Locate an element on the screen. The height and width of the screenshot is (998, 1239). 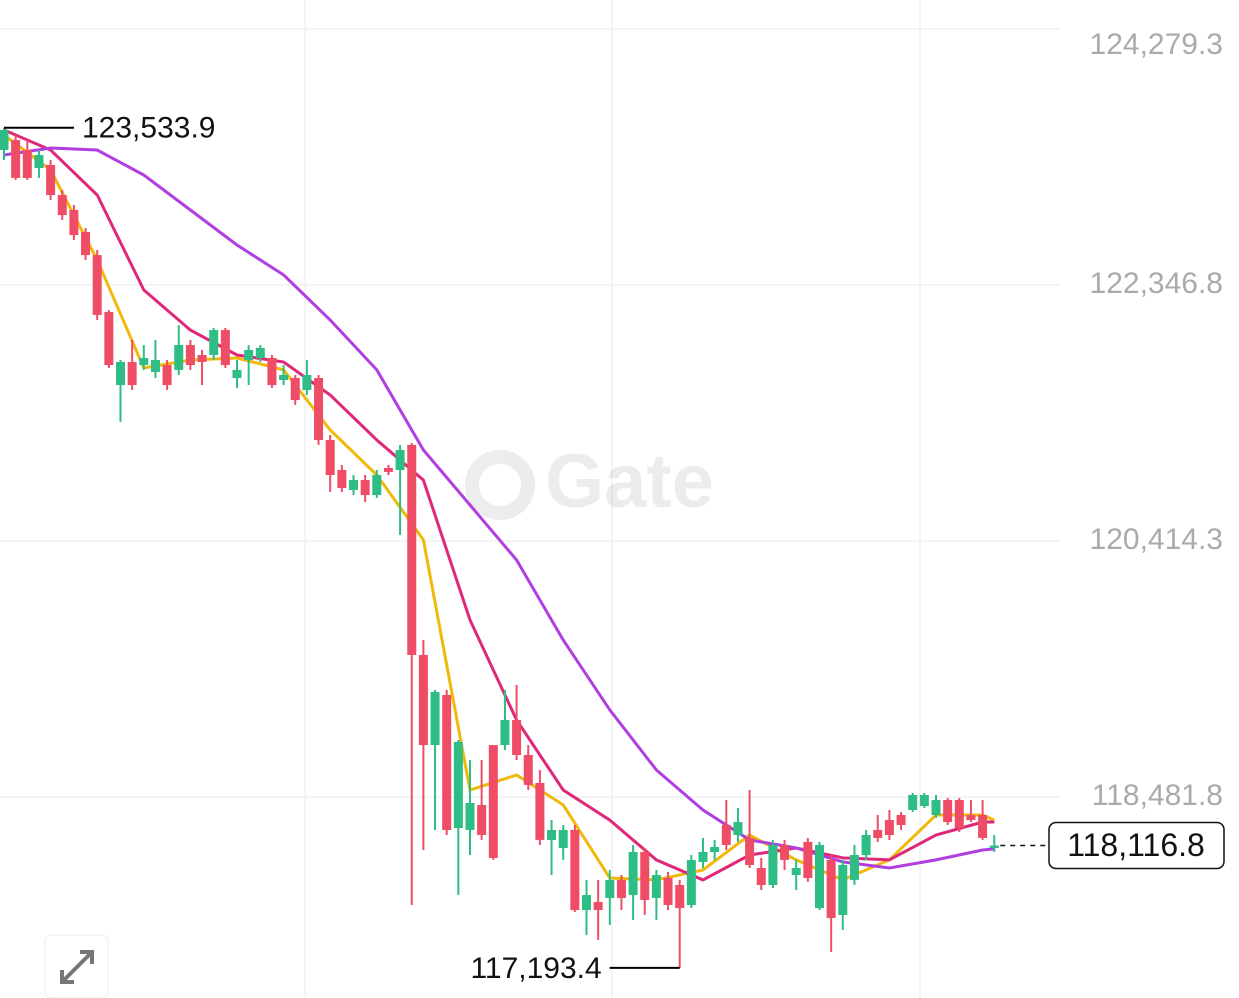
y-tick-label: 118,481.8 is located at coordinates (1157, 795).